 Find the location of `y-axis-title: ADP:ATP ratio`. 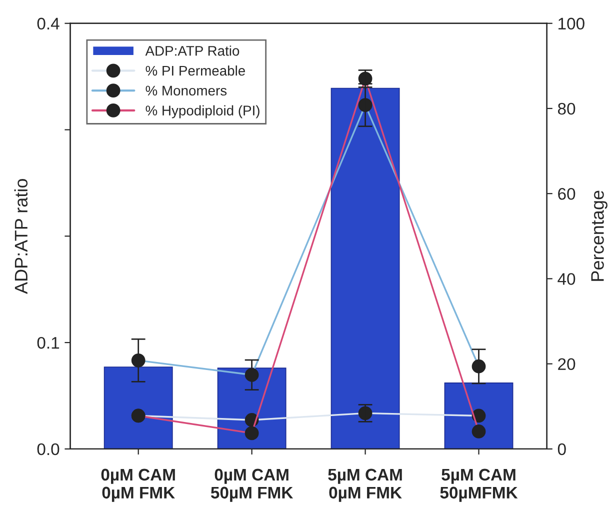

y-axis-title: ADP:ATP ratio is located at coordinates (21, 236).